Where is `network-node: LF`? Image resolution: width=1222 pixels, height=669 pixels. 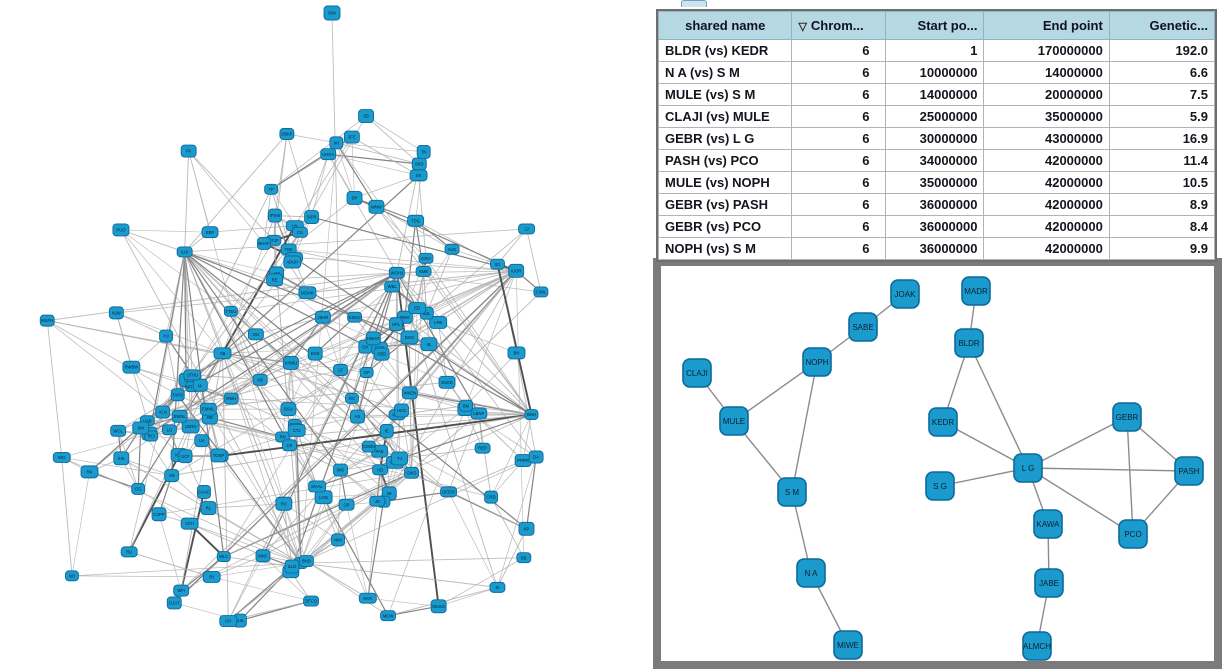
network-node: LF is located at coordinates (340, 370).